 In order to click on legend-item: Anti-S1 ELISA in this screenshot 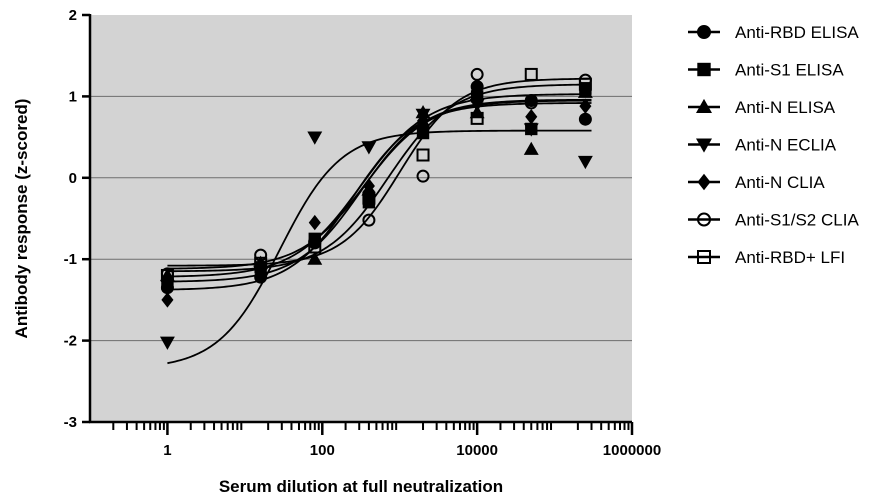, I will do `click(766, 70)`.